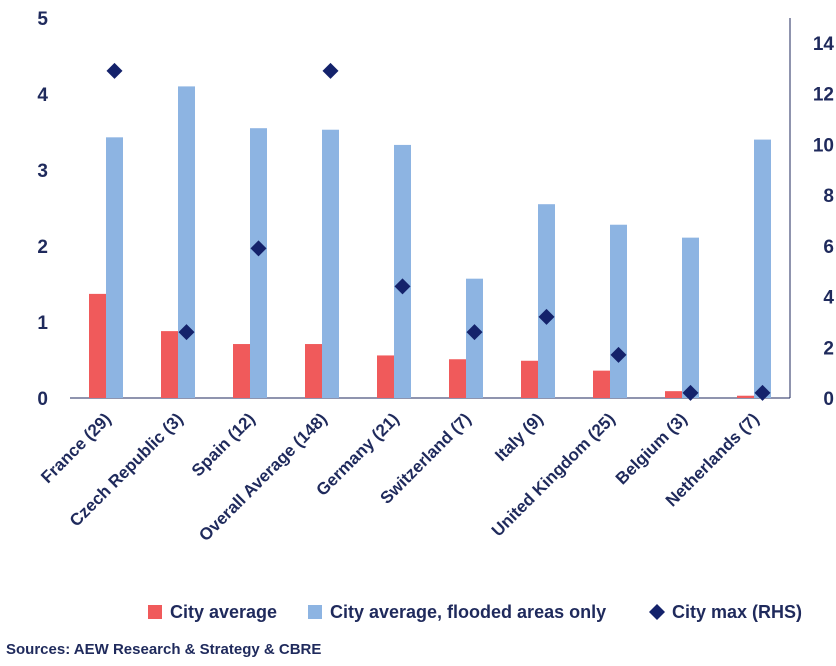  Describe the element at coordinates (76, 448) in the screenshot. I see `x-tick-label: France (29)` at that location.